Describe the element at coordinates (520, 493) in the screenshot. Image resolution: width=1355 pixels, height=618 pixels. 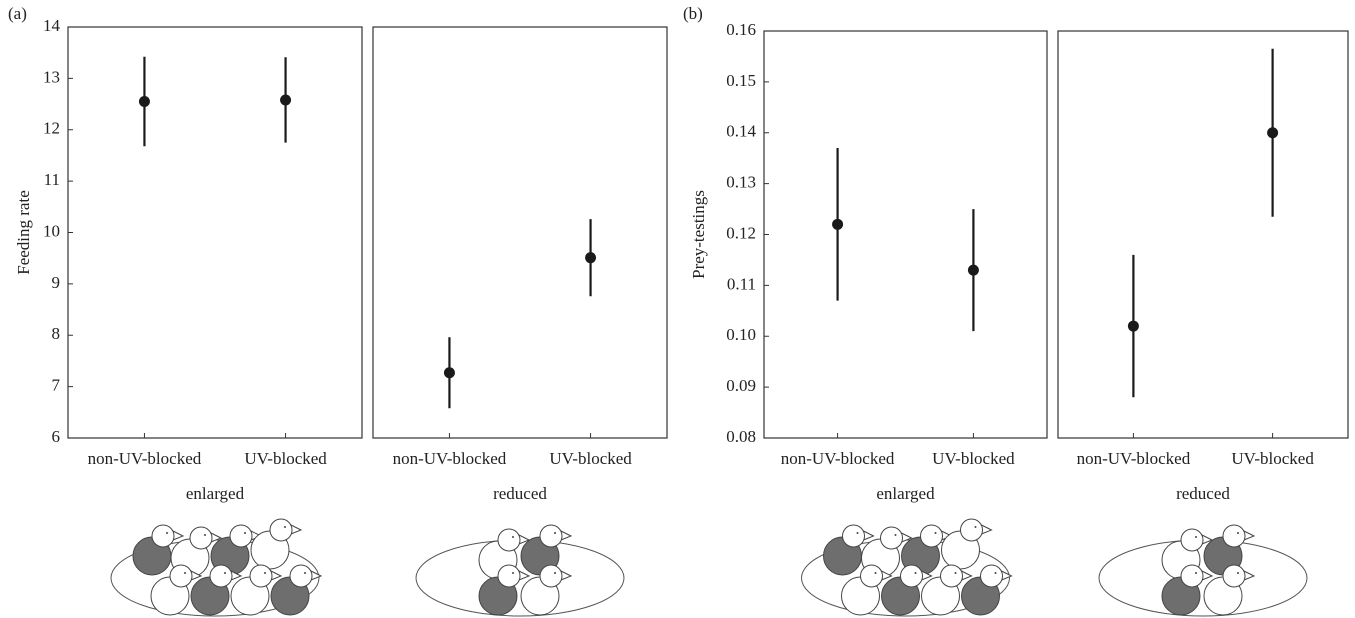
I see `x-axis-label: reduced` at that location.